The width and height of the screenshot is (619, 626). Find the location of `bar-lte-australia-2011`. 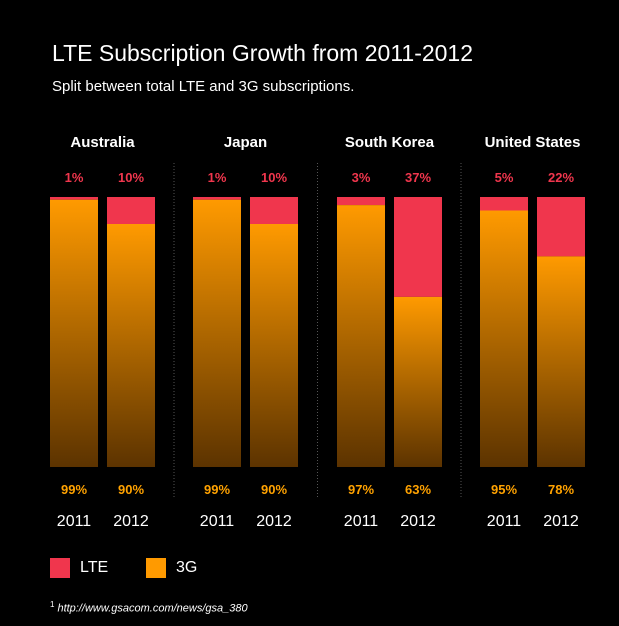

bar-lte-australia-2011 is located at coordinates (74, 198).